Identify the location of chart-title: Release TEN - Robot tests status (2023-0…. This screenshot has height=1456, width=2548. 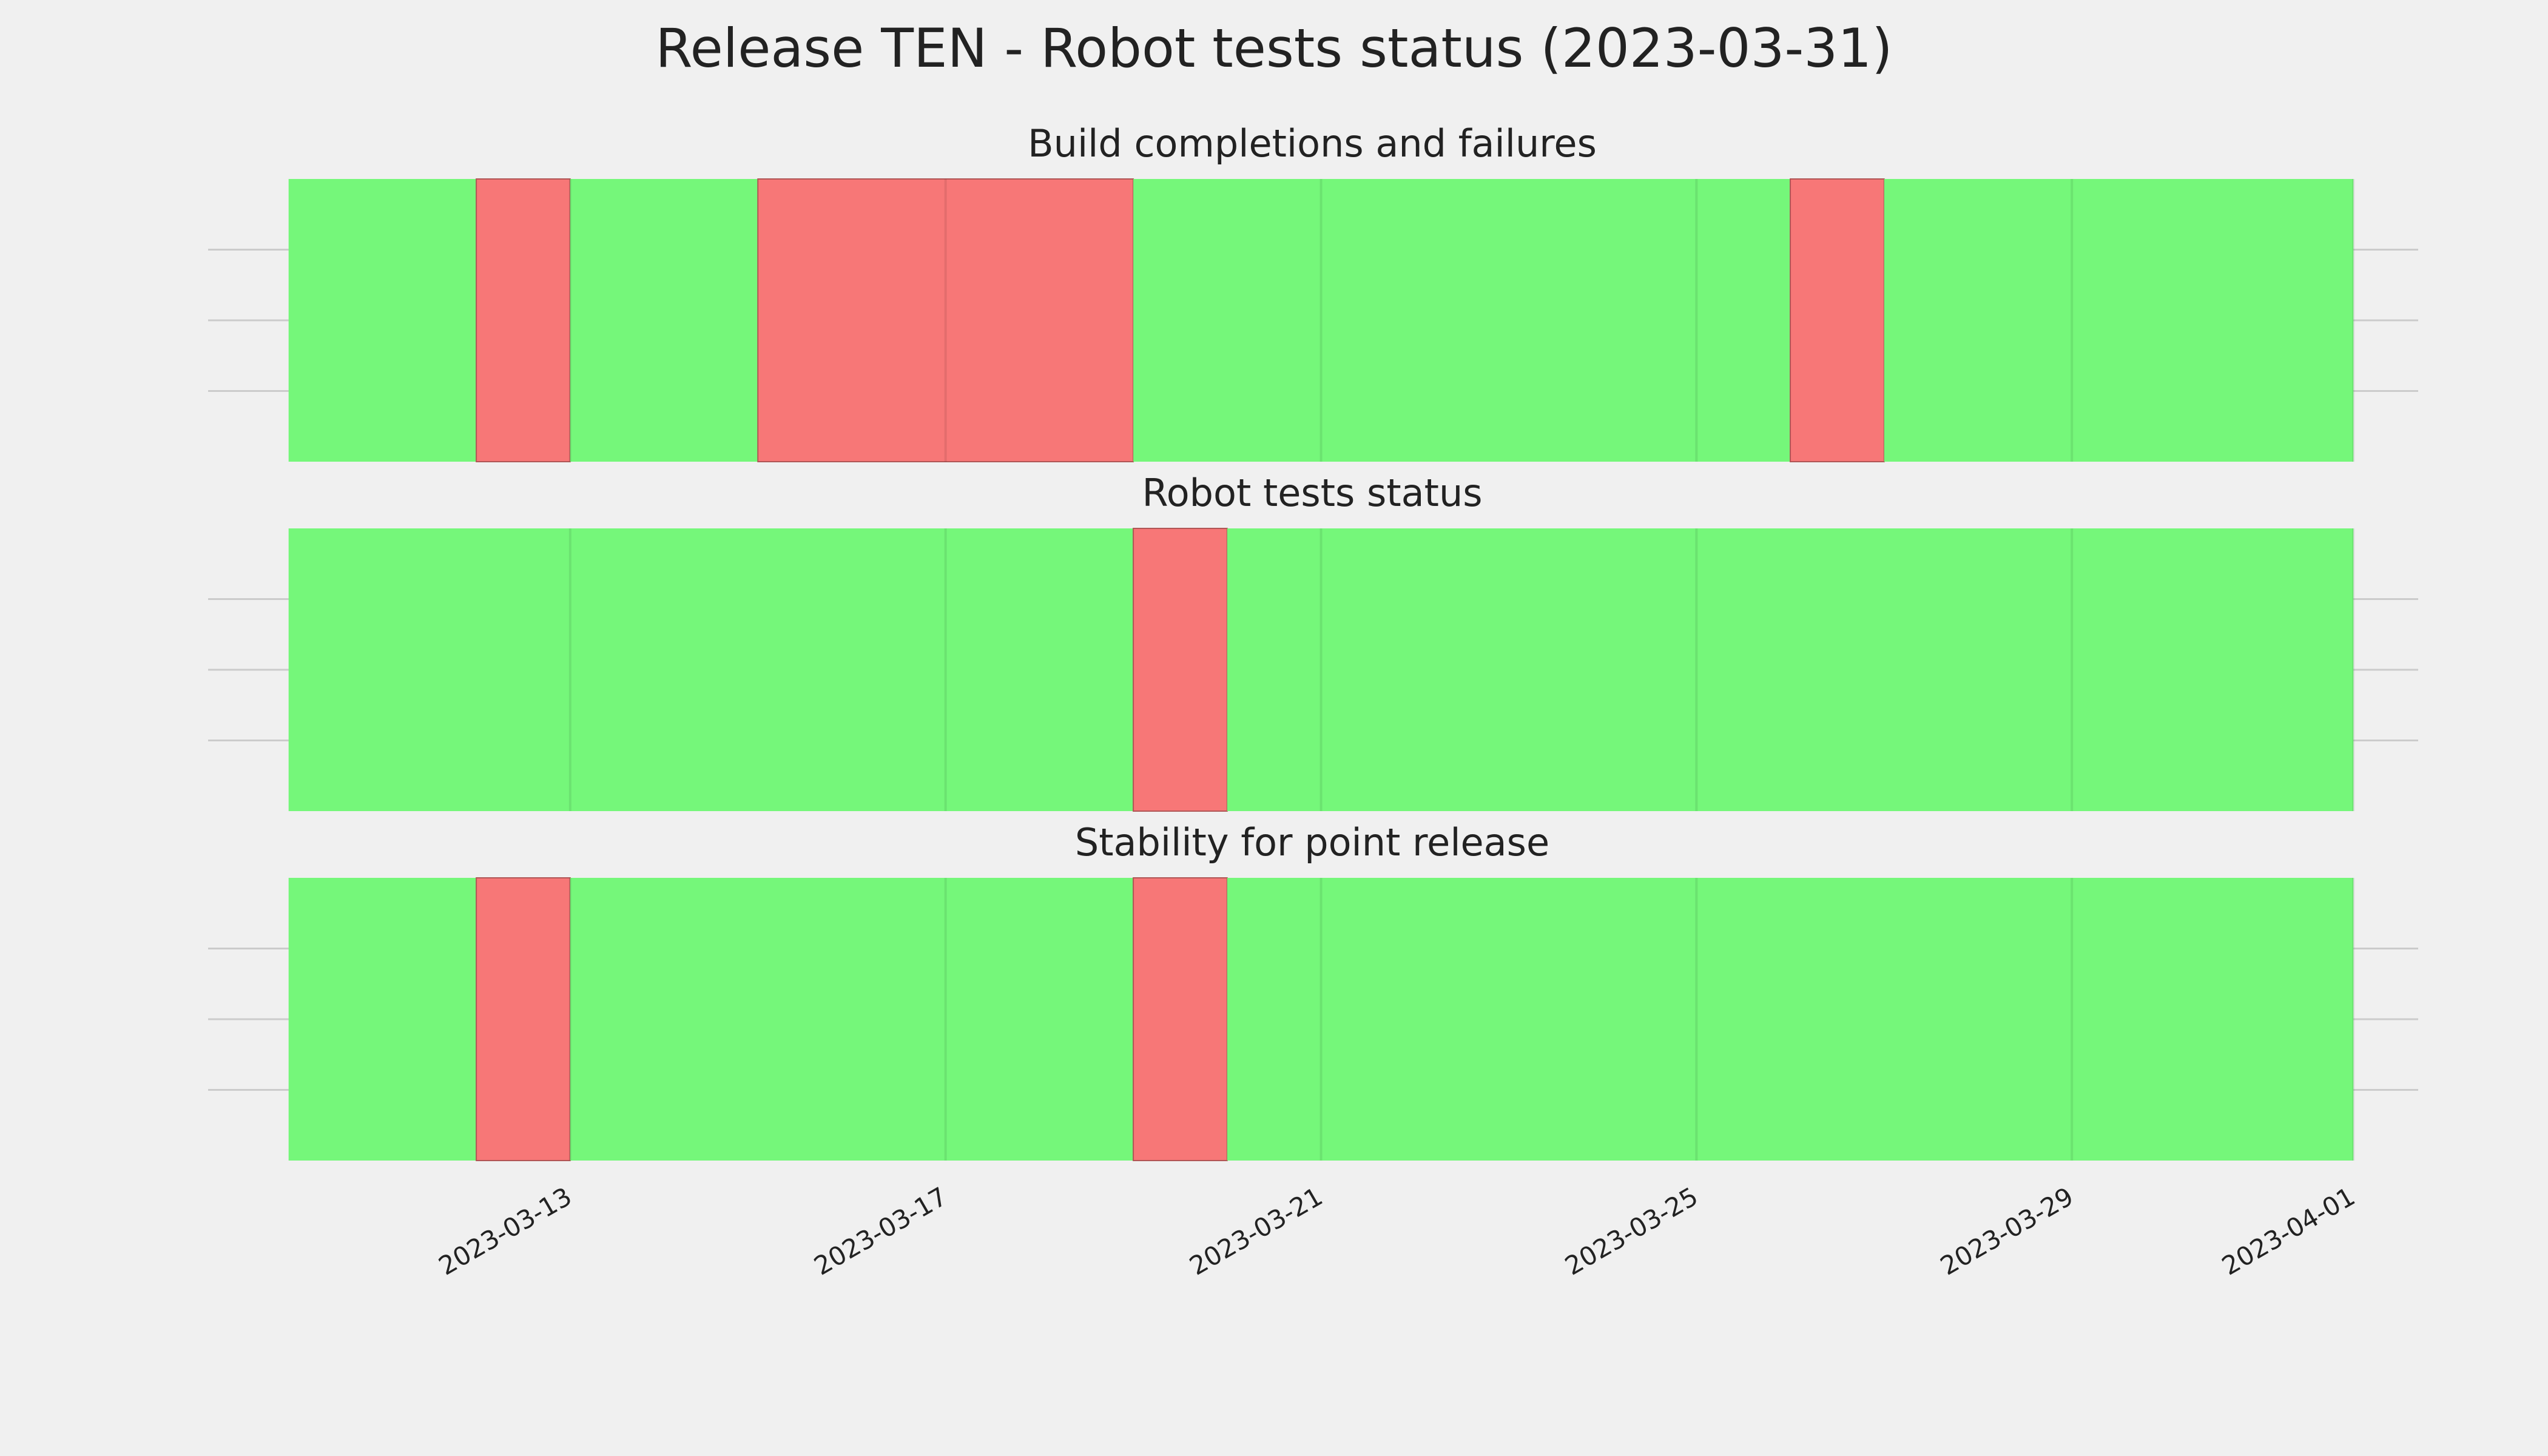
(1273, 48).